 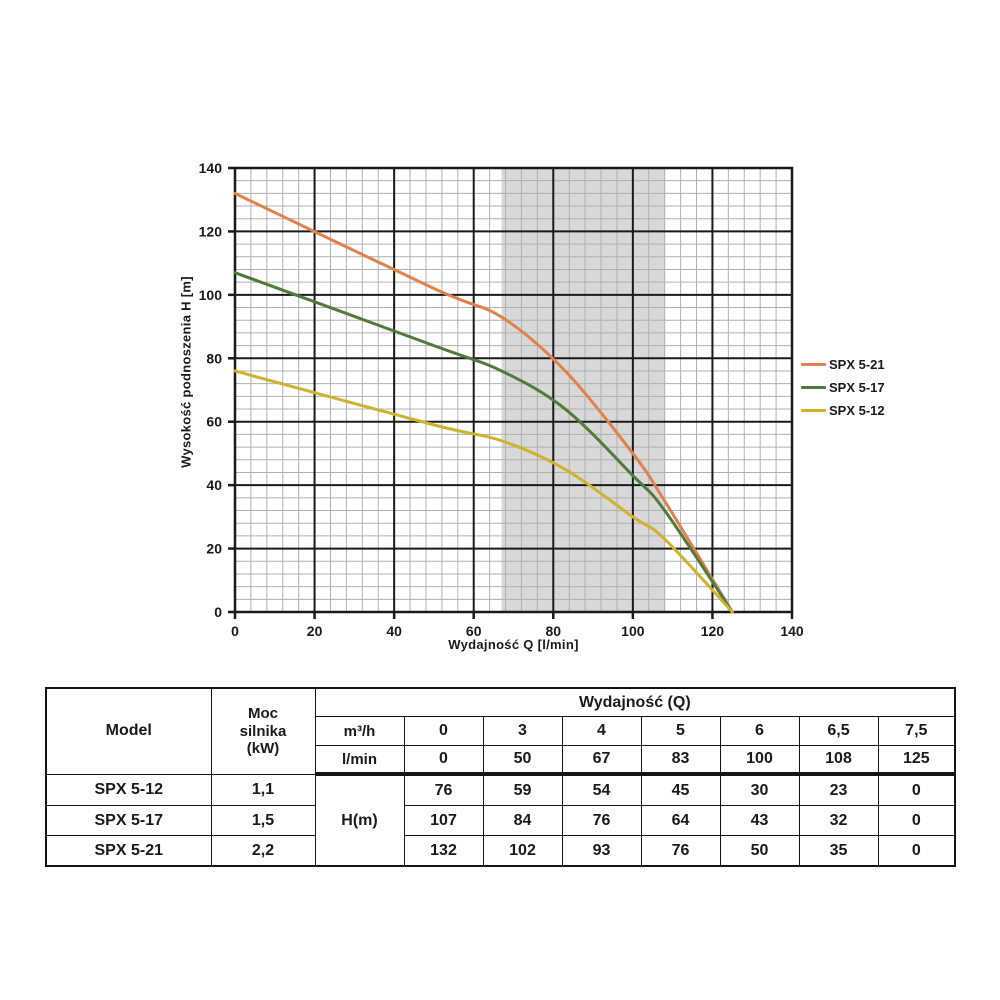 I want to click on y-tick-label: 60, so click(x=214, y=422).